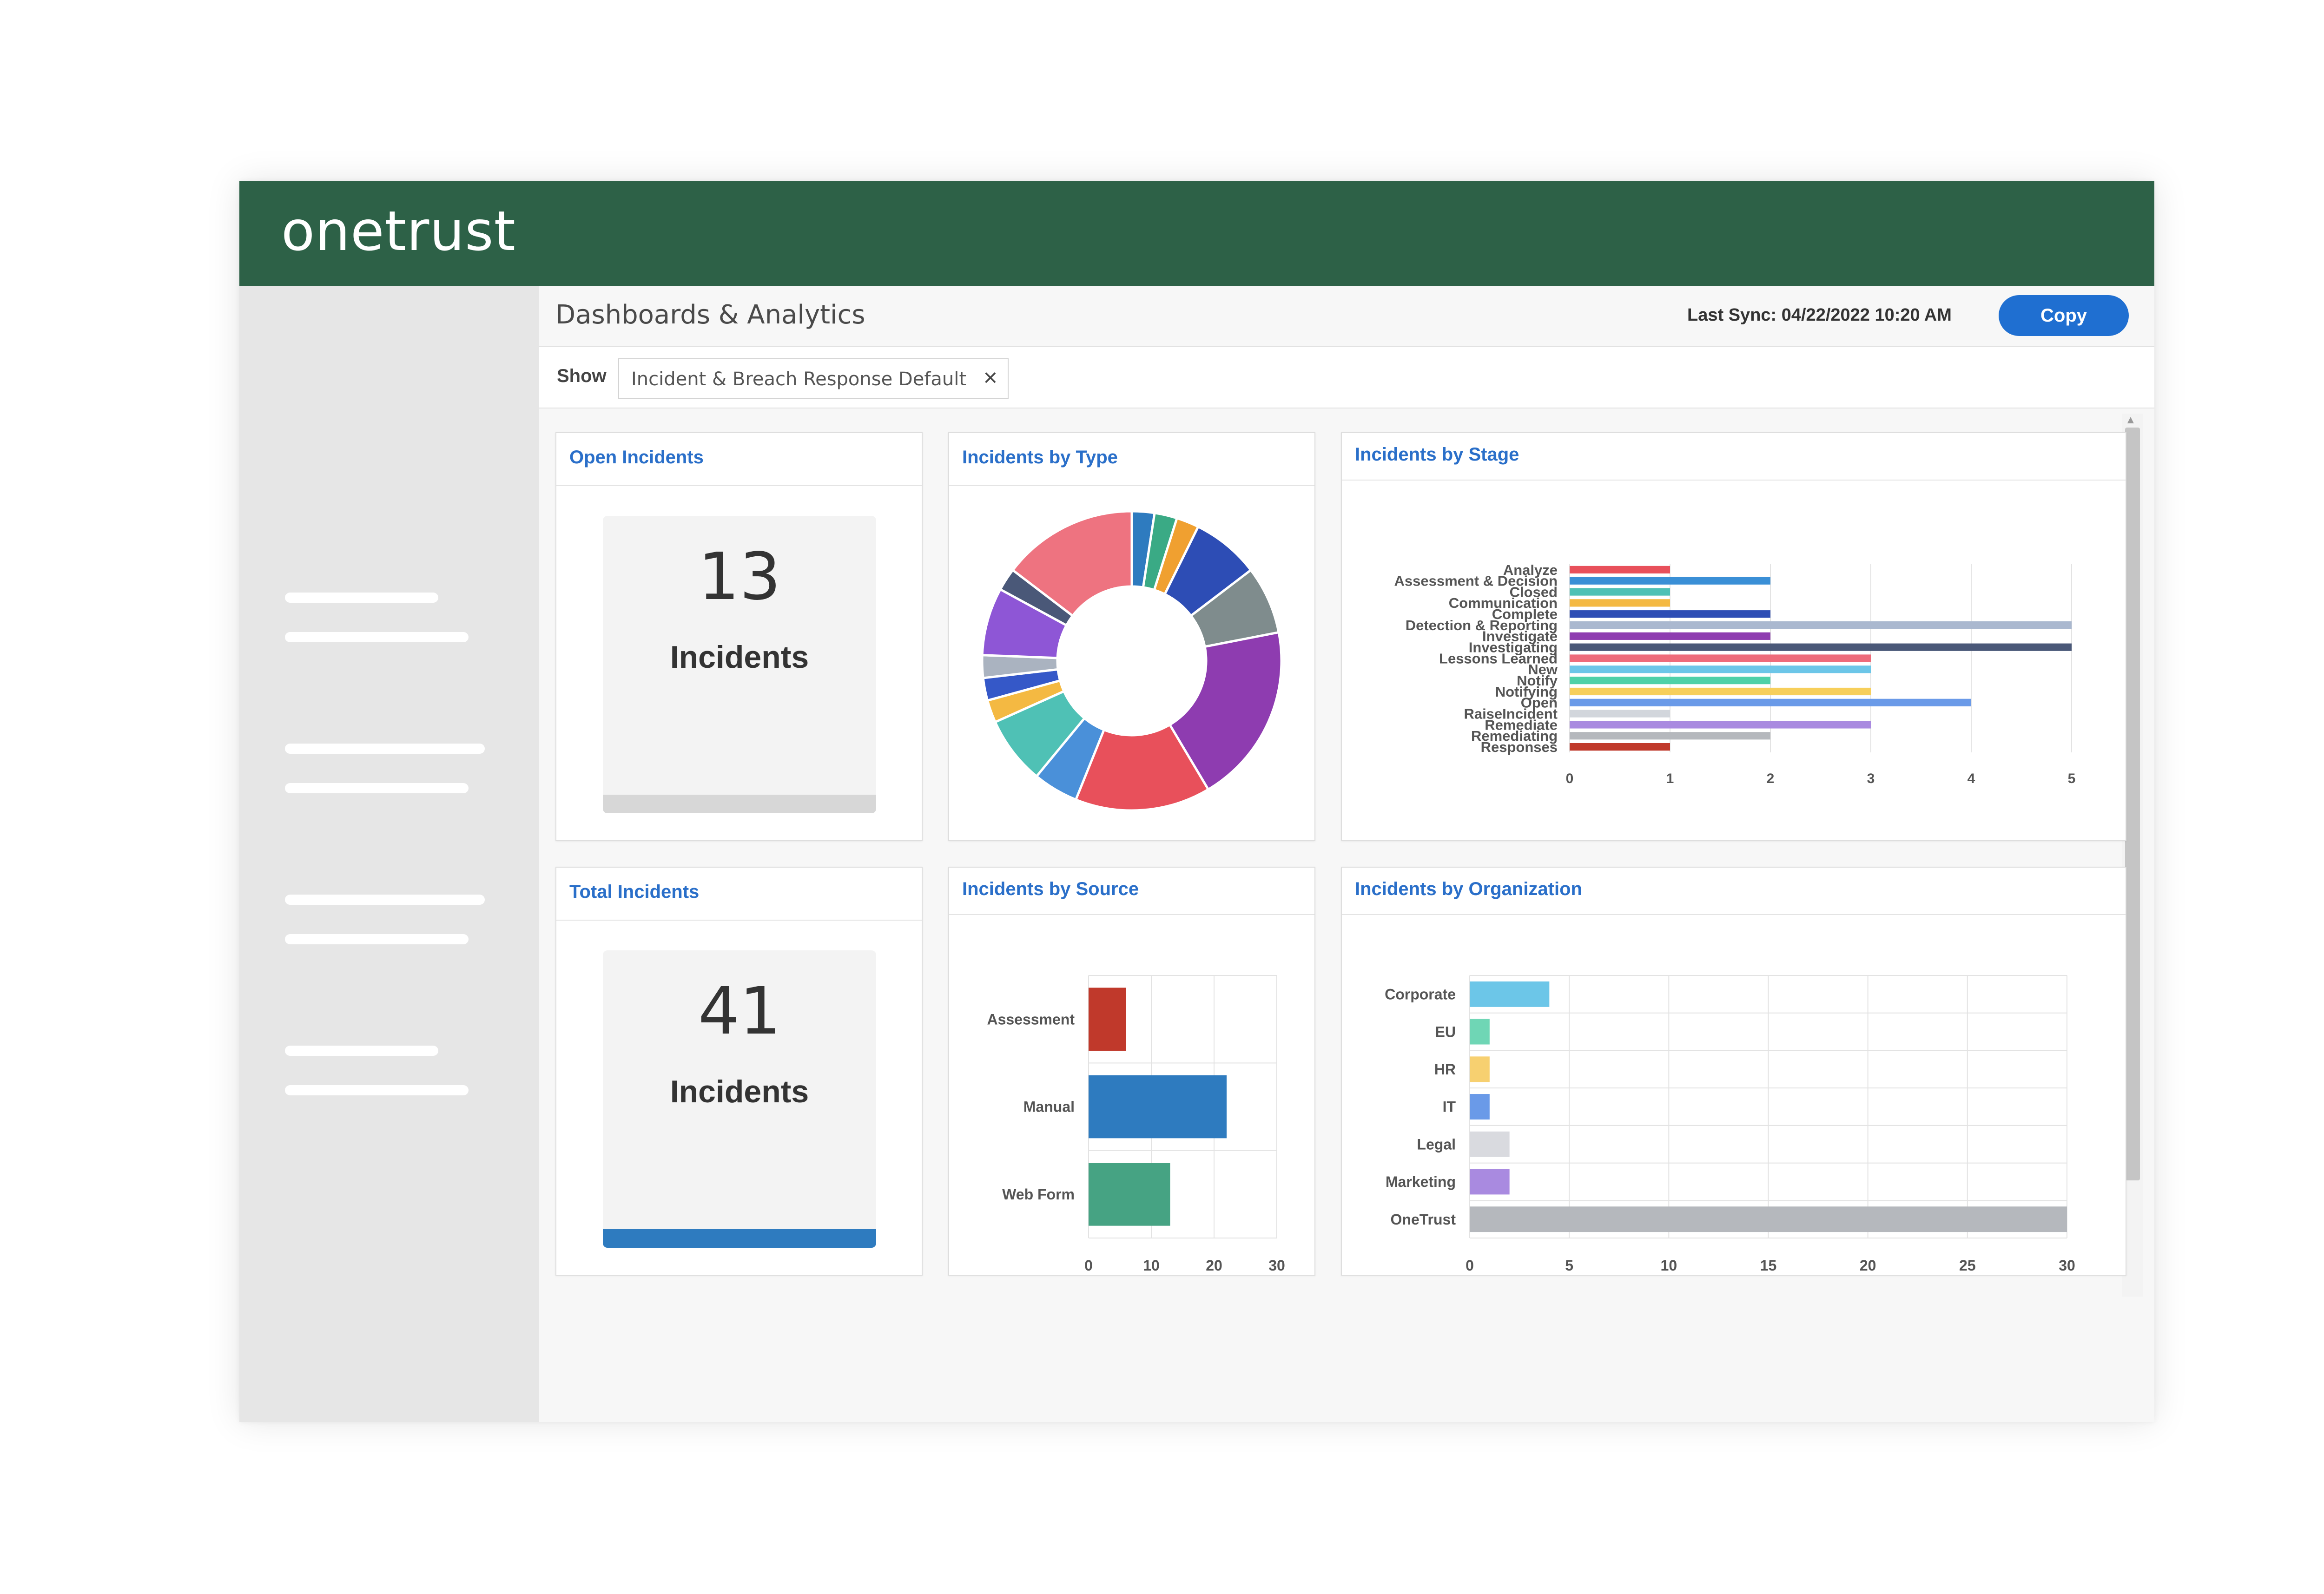 This screenshot has width=2324, height=1594. What do you see at coordinates (1971, 778) in the screenshot?
I see `x-tick-label: 4` at bounding box center [1971, 778].